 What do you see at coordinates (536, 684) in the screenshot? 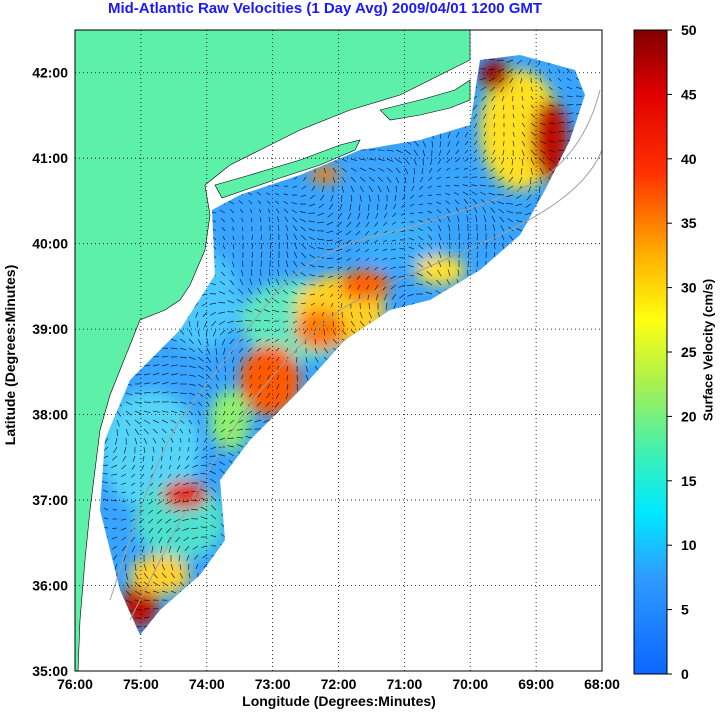
I see `x-tick-label: 69:00` at bounding box center [536, 684].